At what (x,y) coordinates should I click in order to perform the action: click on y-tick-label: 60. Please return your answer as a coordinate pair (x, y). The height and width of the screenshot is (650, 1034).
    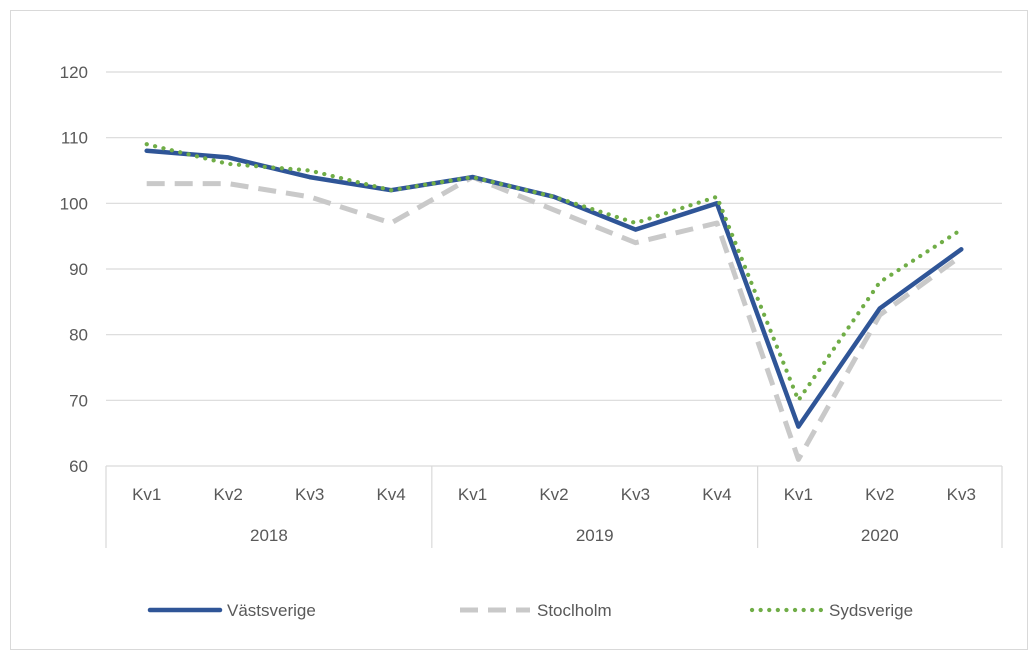
    Looking at the image, I should click on (78, 466).